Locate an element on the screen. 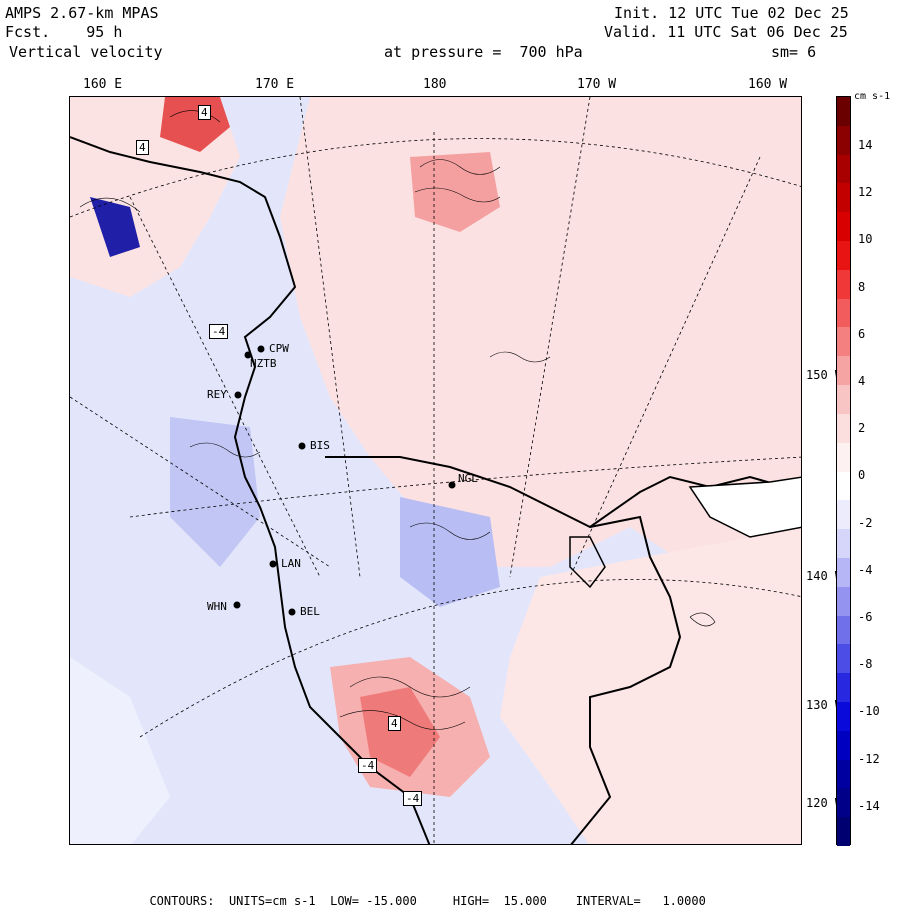 This screenshot has height=908, width=900. station-label-bel: BEL is located at coordinates (310, 611).